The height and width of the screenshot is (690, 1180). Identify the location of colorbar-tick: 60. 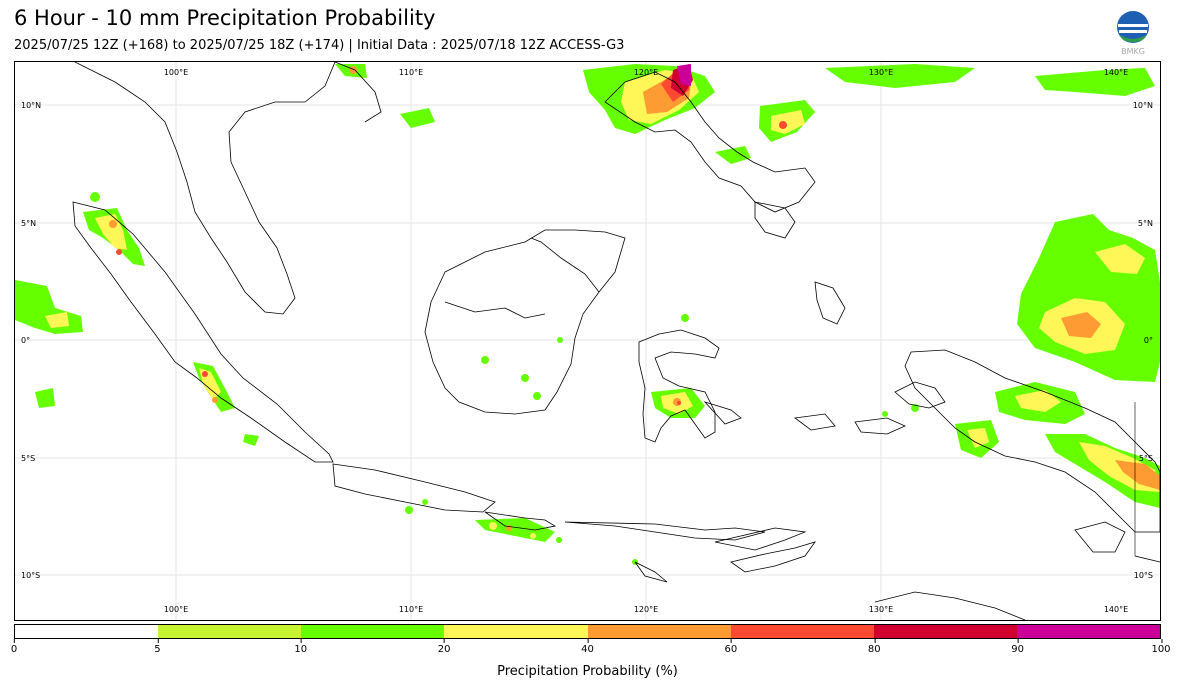
(731, 647).